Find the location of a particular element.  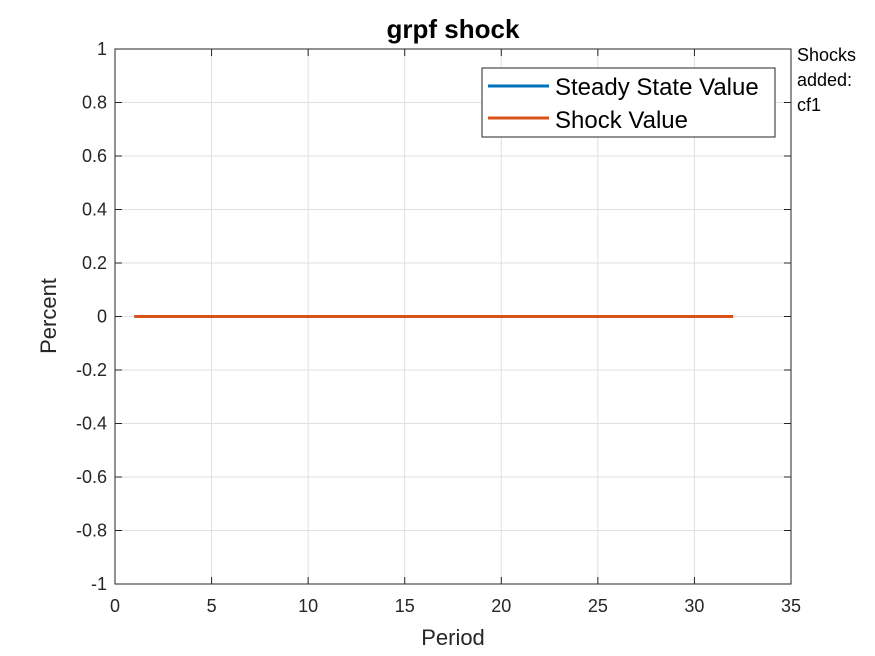

y-tick-label: 0.8 is located at coordinates (94, 103).